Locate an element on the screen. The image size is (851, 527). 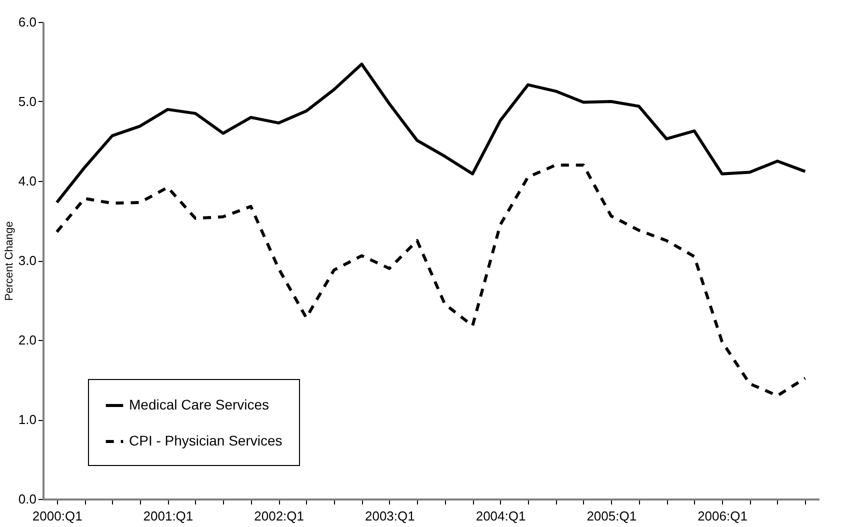
y-axis-title: Percent Change is located at coordinates (9, 261).